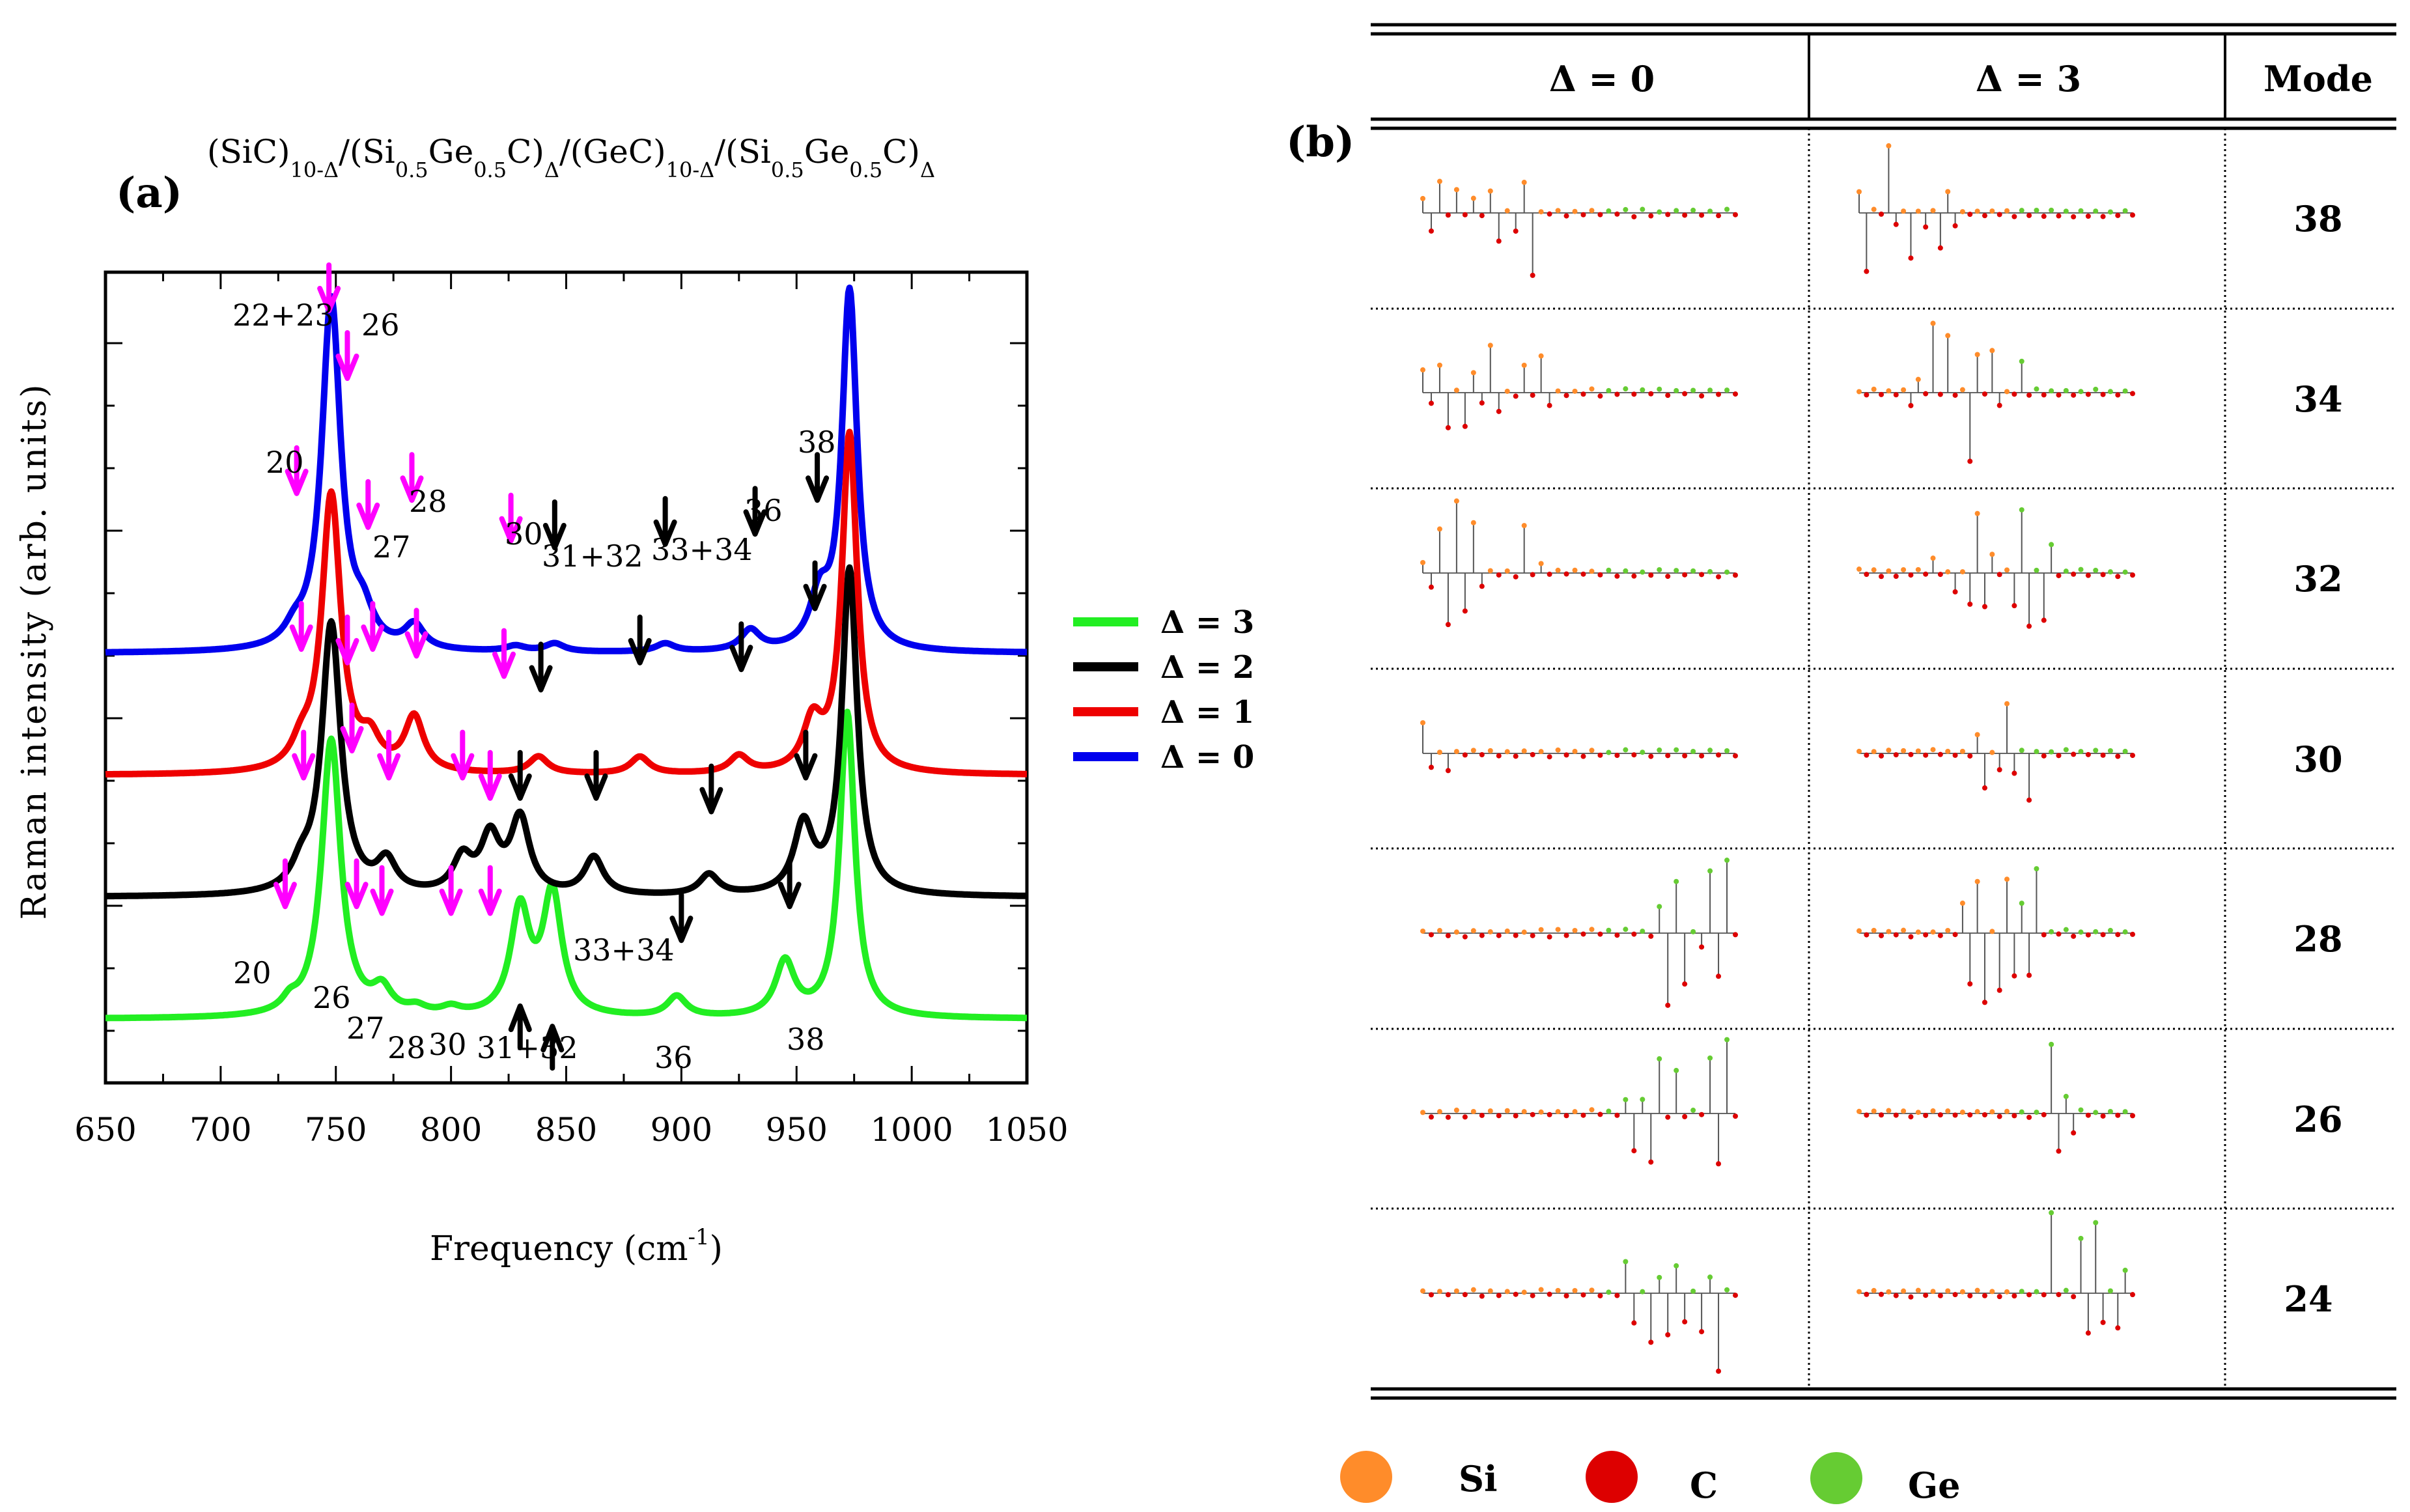 This screenshot has width=2410, height=1512. What do you see at coordinates (220, 1130) in the screenshot?
I see `x-tick-label: 700` at bounding box center [220, 1130].